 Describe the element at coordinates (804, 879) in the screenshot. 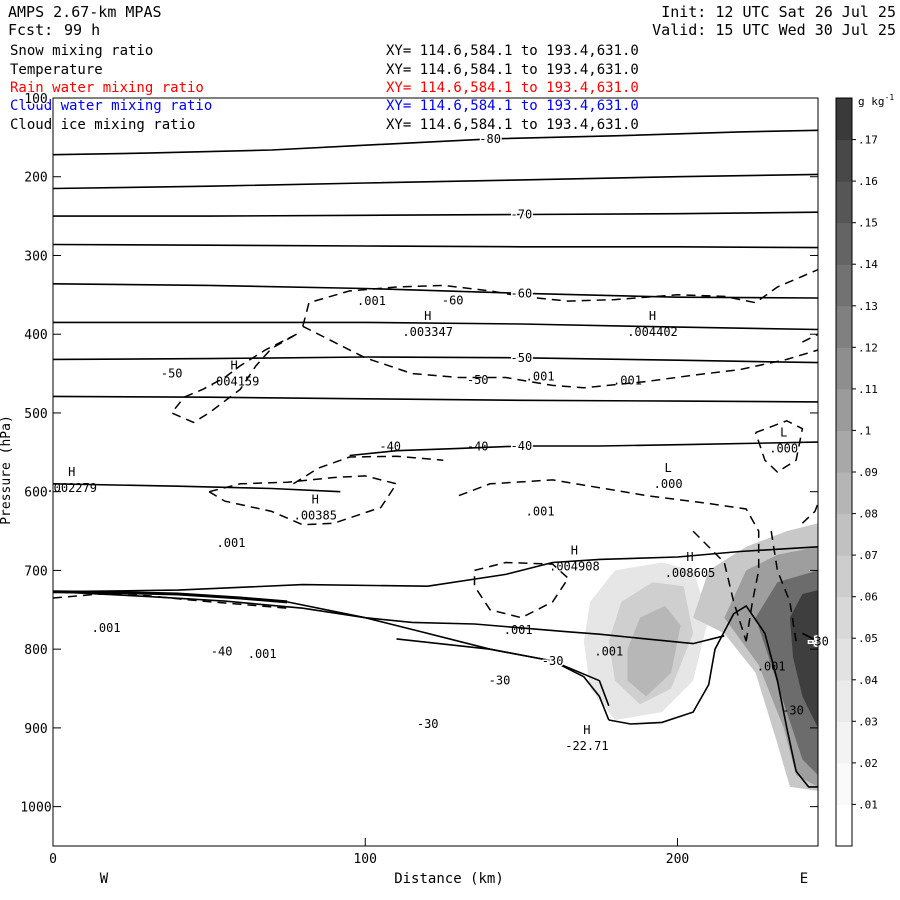

I see `east-label: E` at that location.